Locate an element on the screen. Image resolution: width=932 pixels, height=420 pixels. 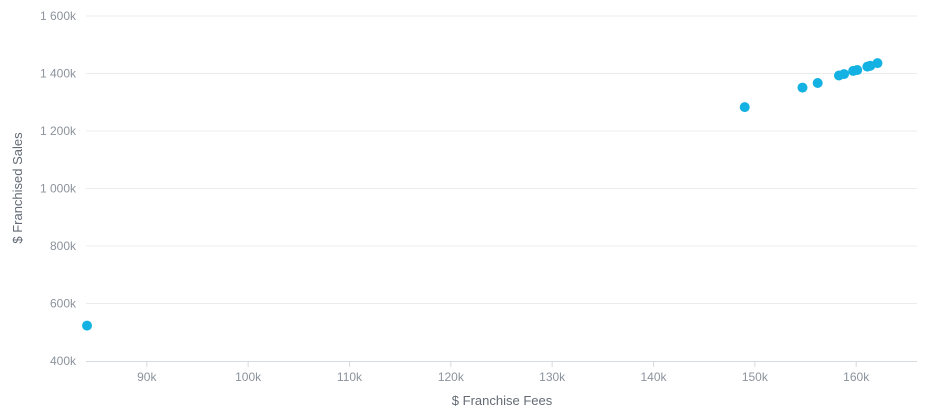
x-axis-title: $ Franchise Fees is located at coordinates (502, 400).